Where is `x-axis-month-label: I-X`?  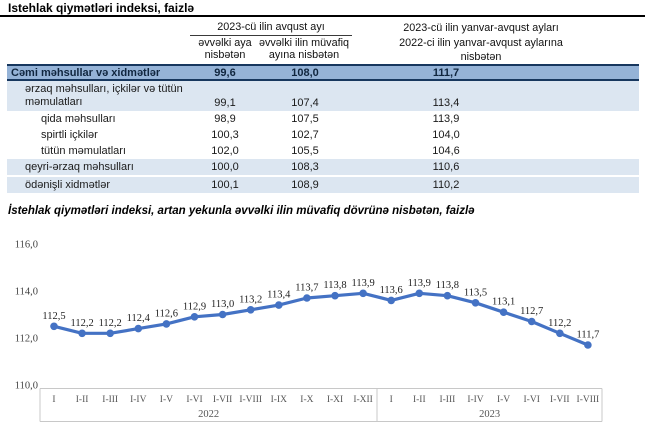
x-axis-month-label: I-X is located at coordinates (306, 400).